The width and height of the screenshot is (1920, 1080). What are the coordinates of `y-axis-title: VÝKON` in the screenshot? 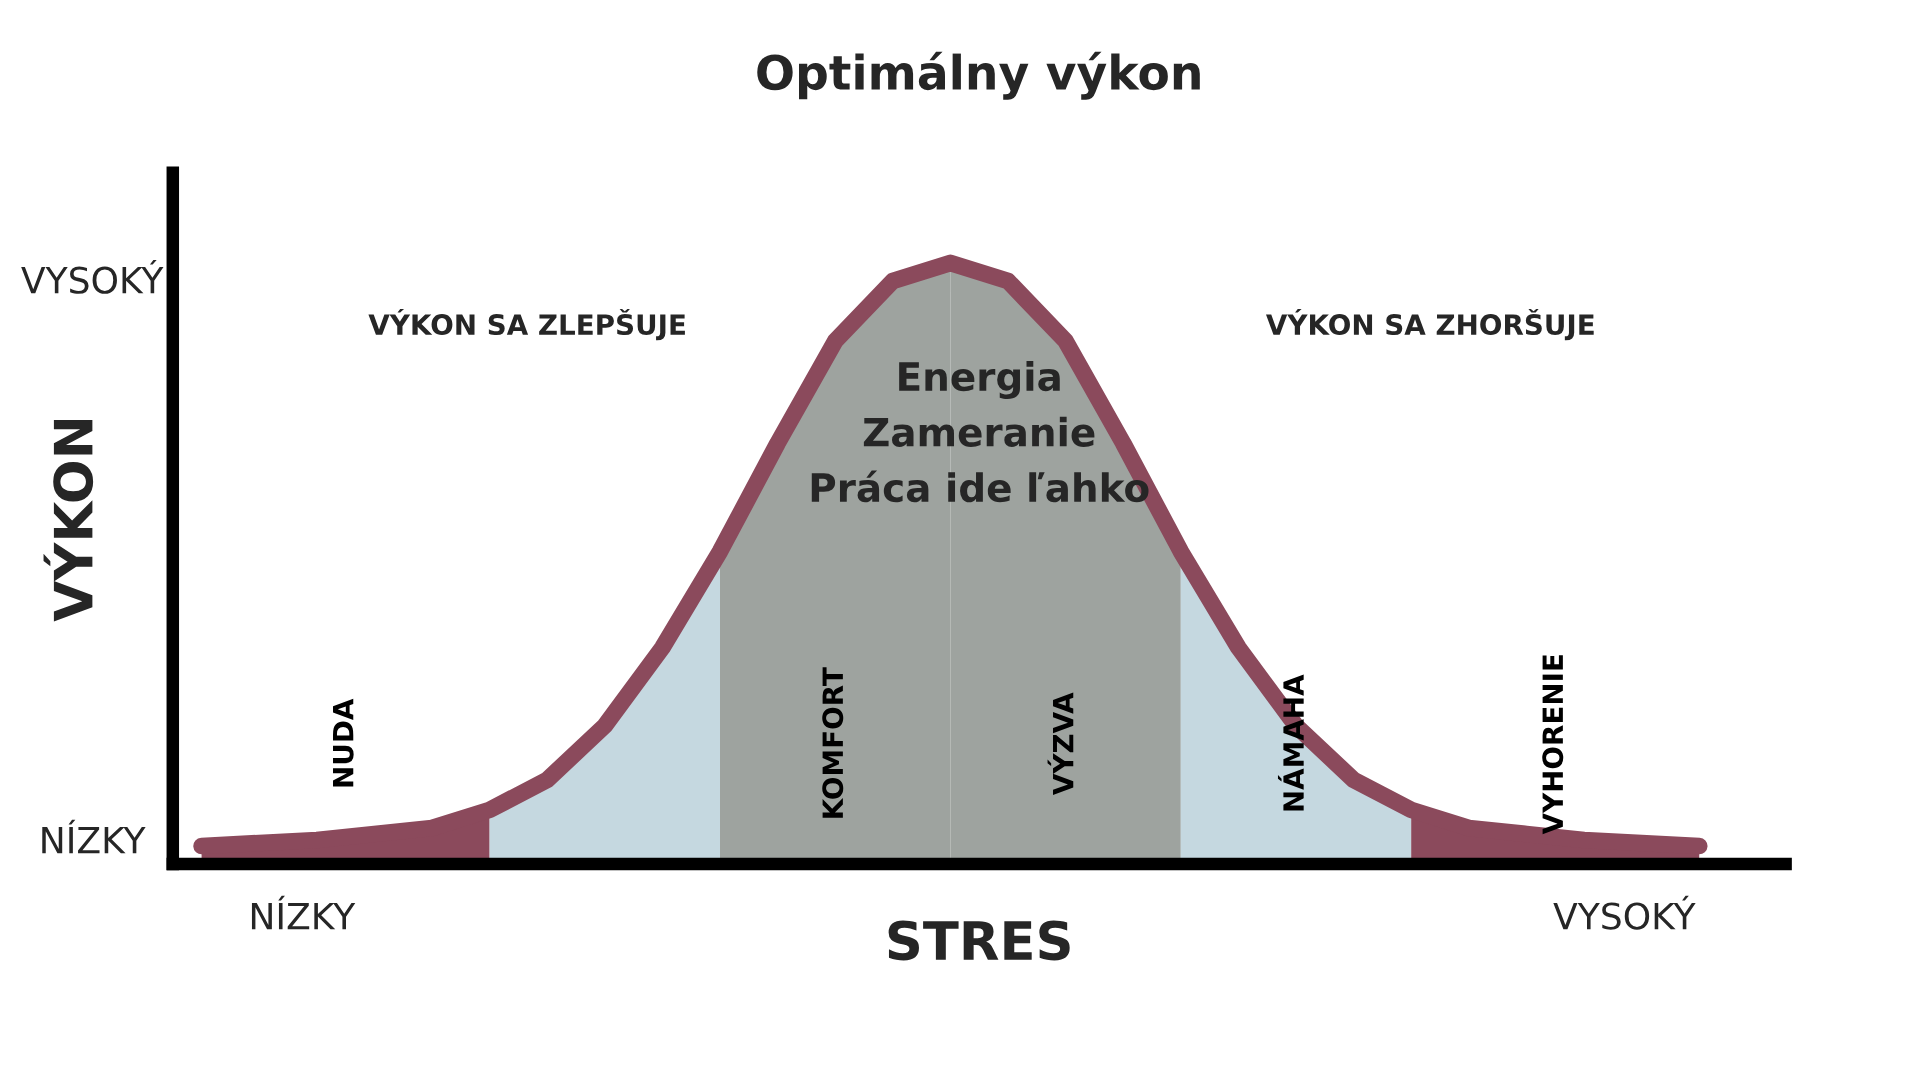 It's located at (68, 520).